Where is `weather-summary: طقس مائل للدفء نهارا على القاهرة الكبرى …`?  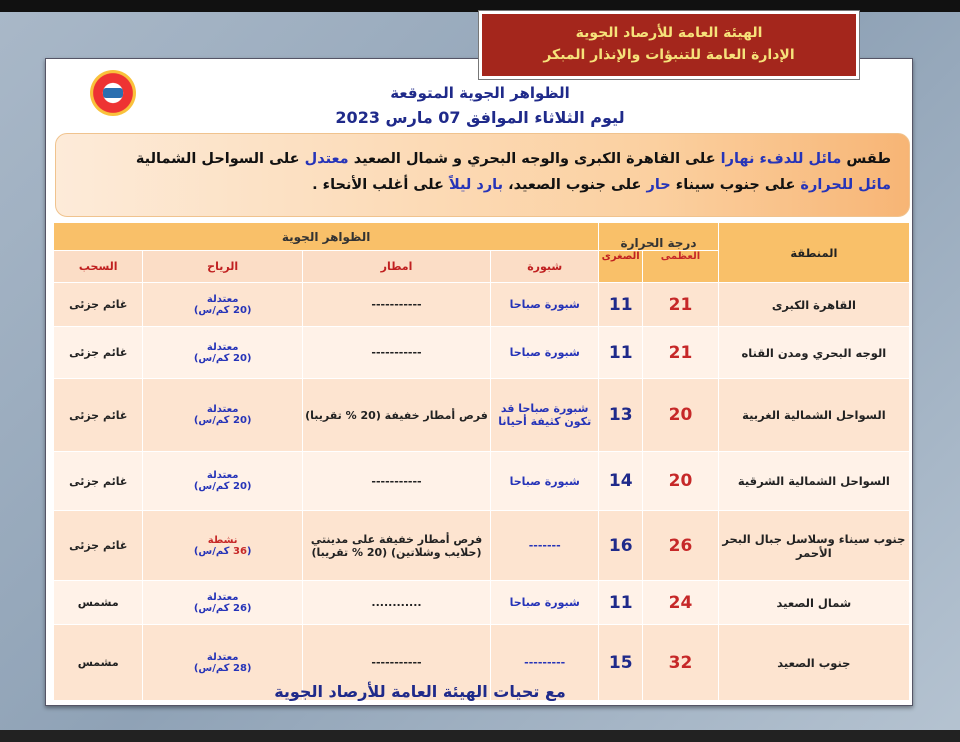 weather-summary: طقس مائل للدفء نهارا على القاهرة الكبرى … is located at coordinates (482, 175).